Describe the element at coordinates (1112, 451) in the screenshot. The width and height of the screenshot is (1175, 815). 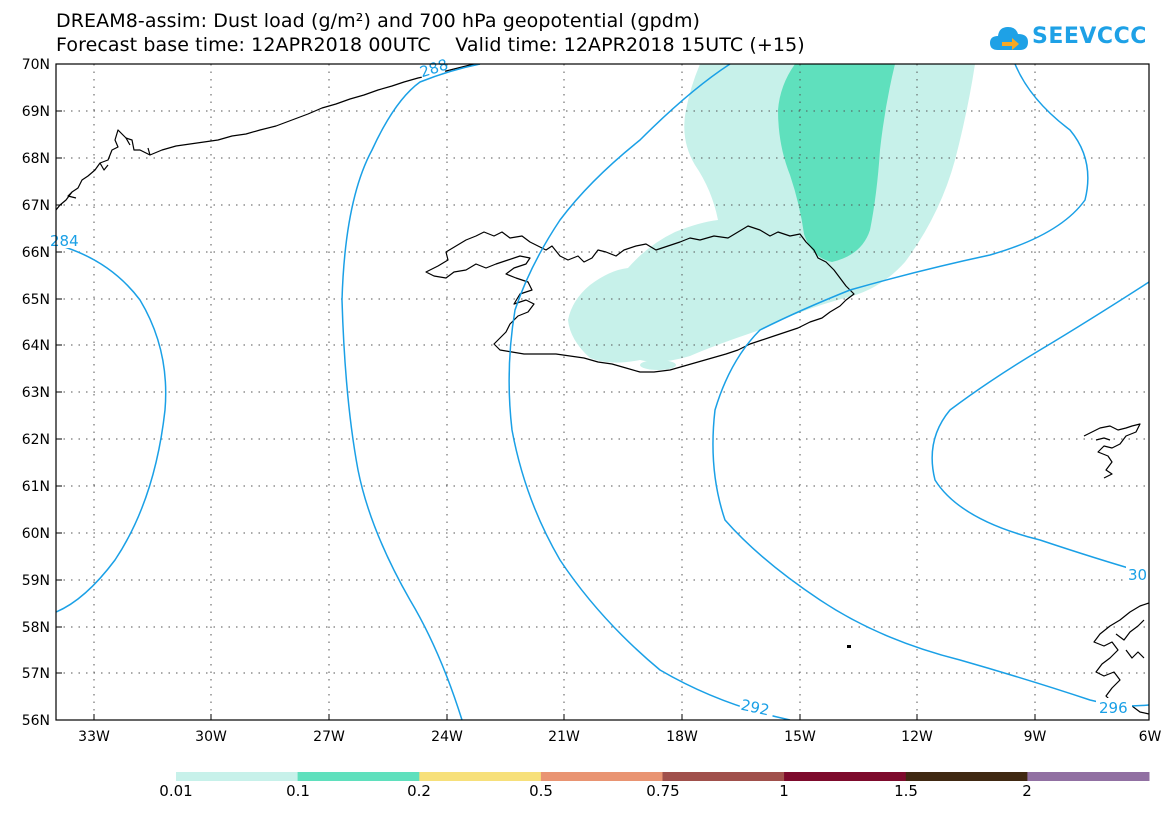
I see `faroe-islands` at that location.